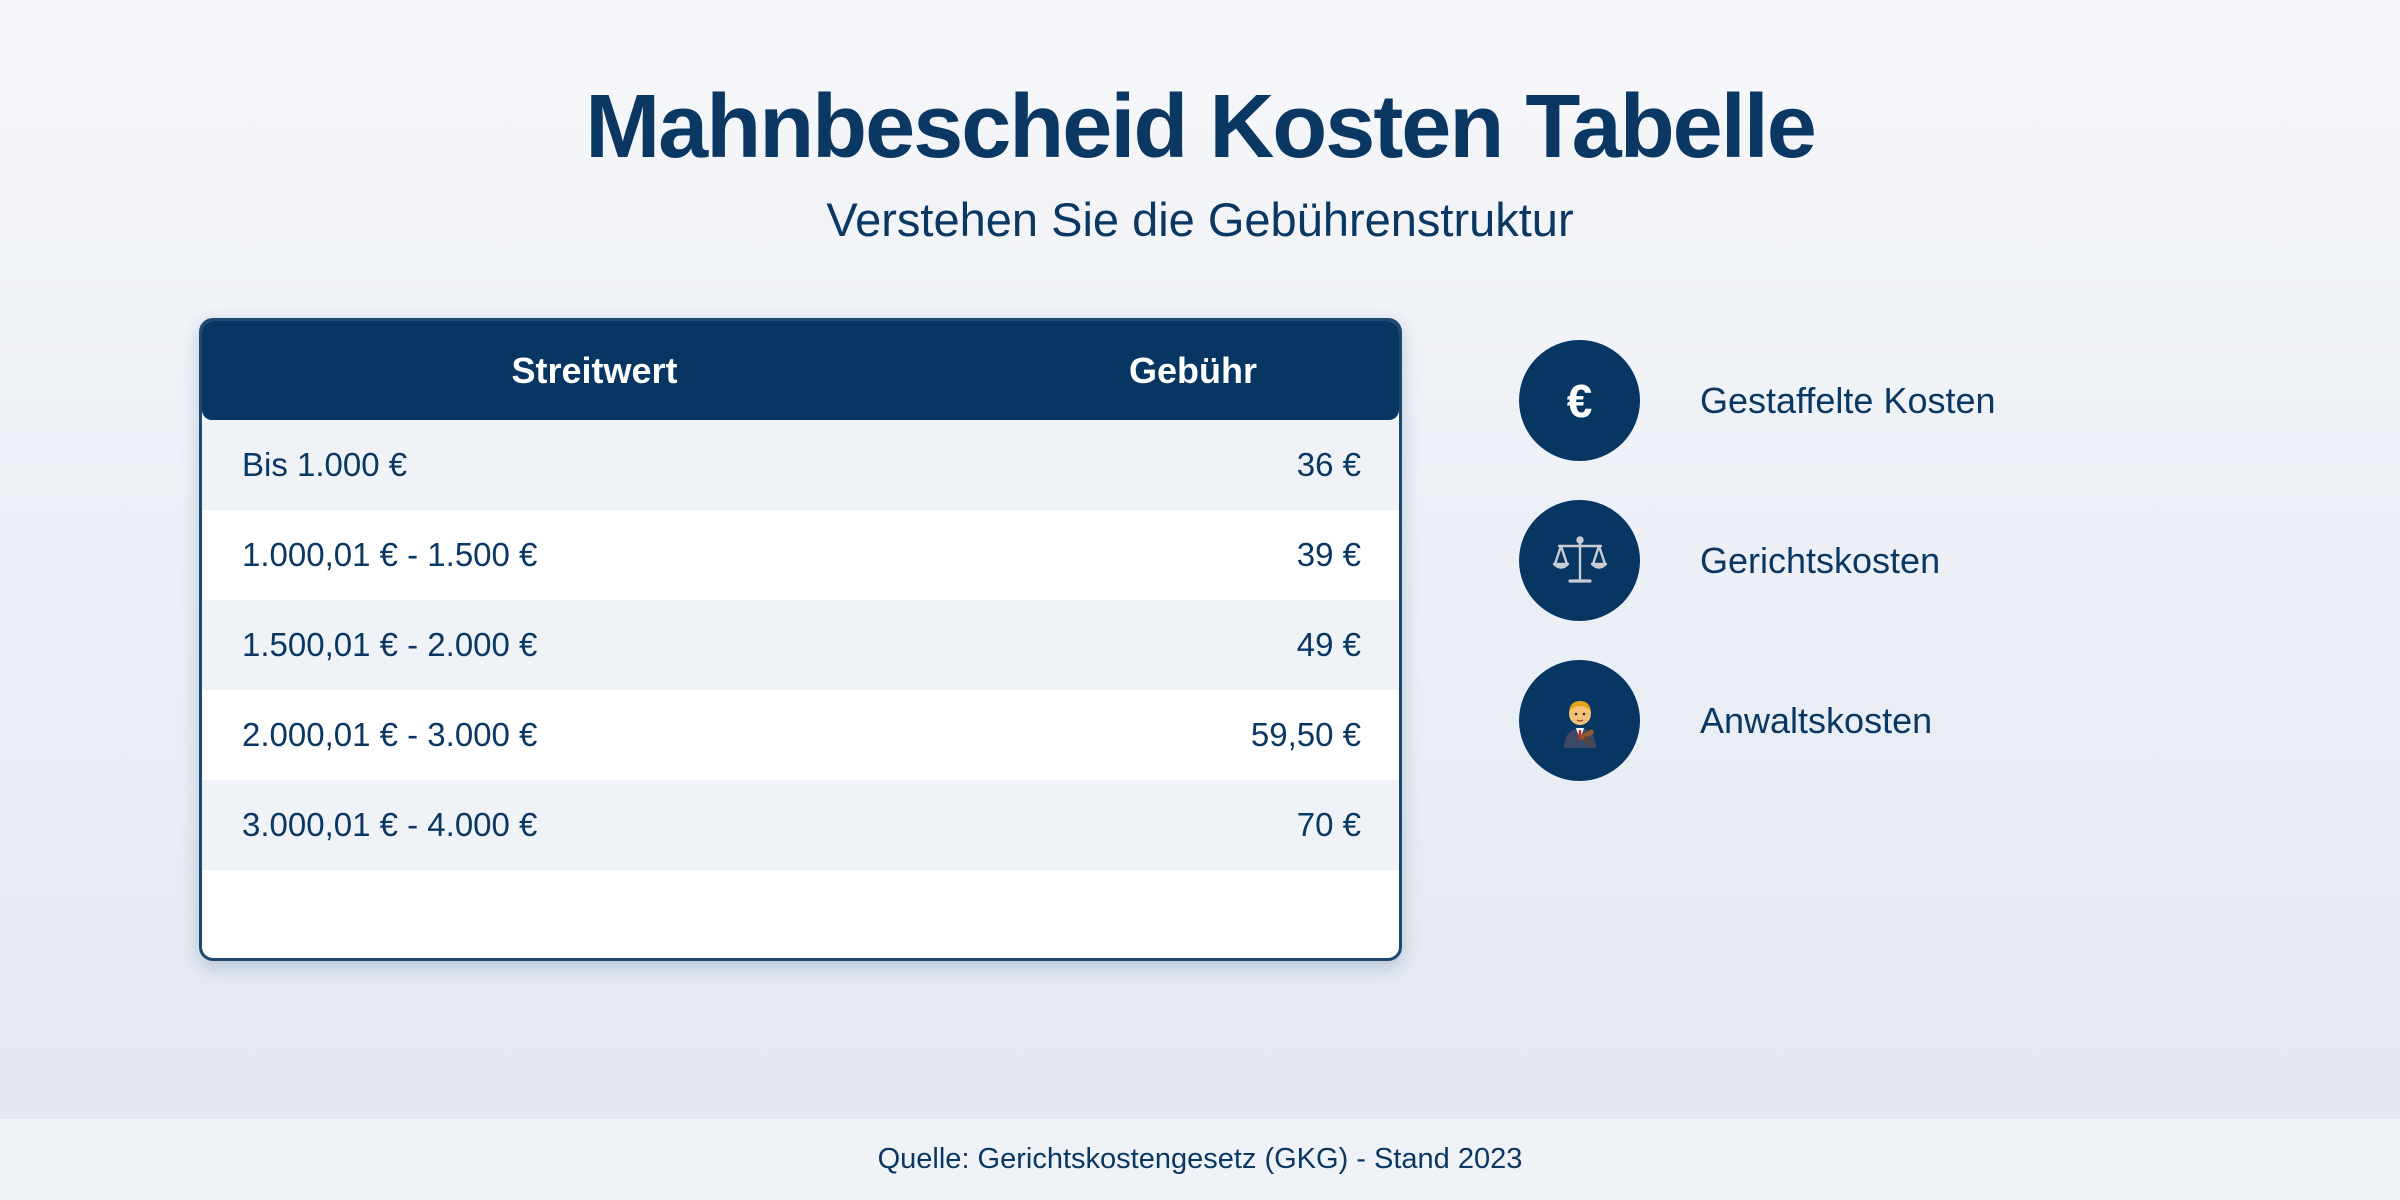 The height and width of the screenshot is (1200, 2400). Describe the element at coordinates (800, 465) in the screenshot. I see `table-row: Bis 1.000 € 36 €` at that location.